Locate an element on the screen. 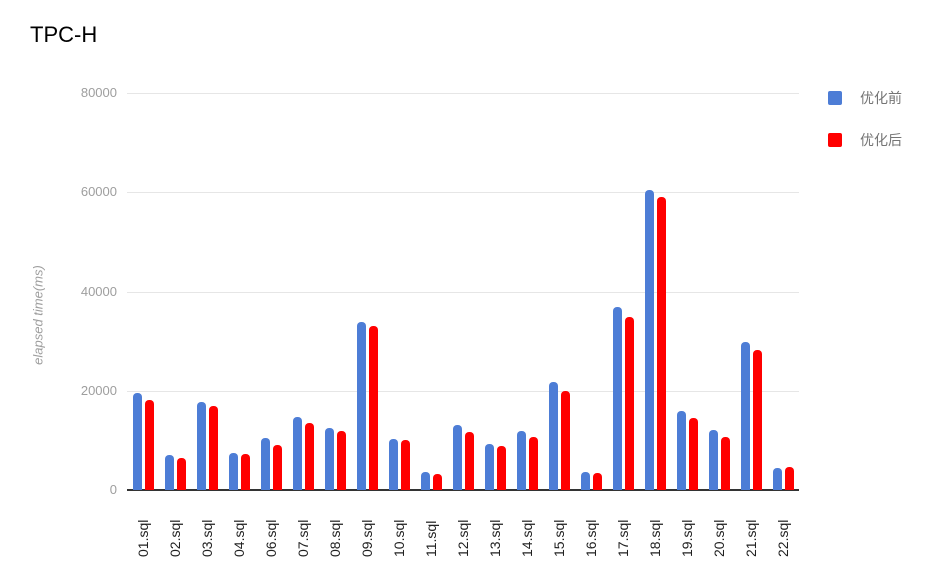 The height and width of the screenshot is (579, 939). bar-06.sql-after is located at coordinates (277, 467).